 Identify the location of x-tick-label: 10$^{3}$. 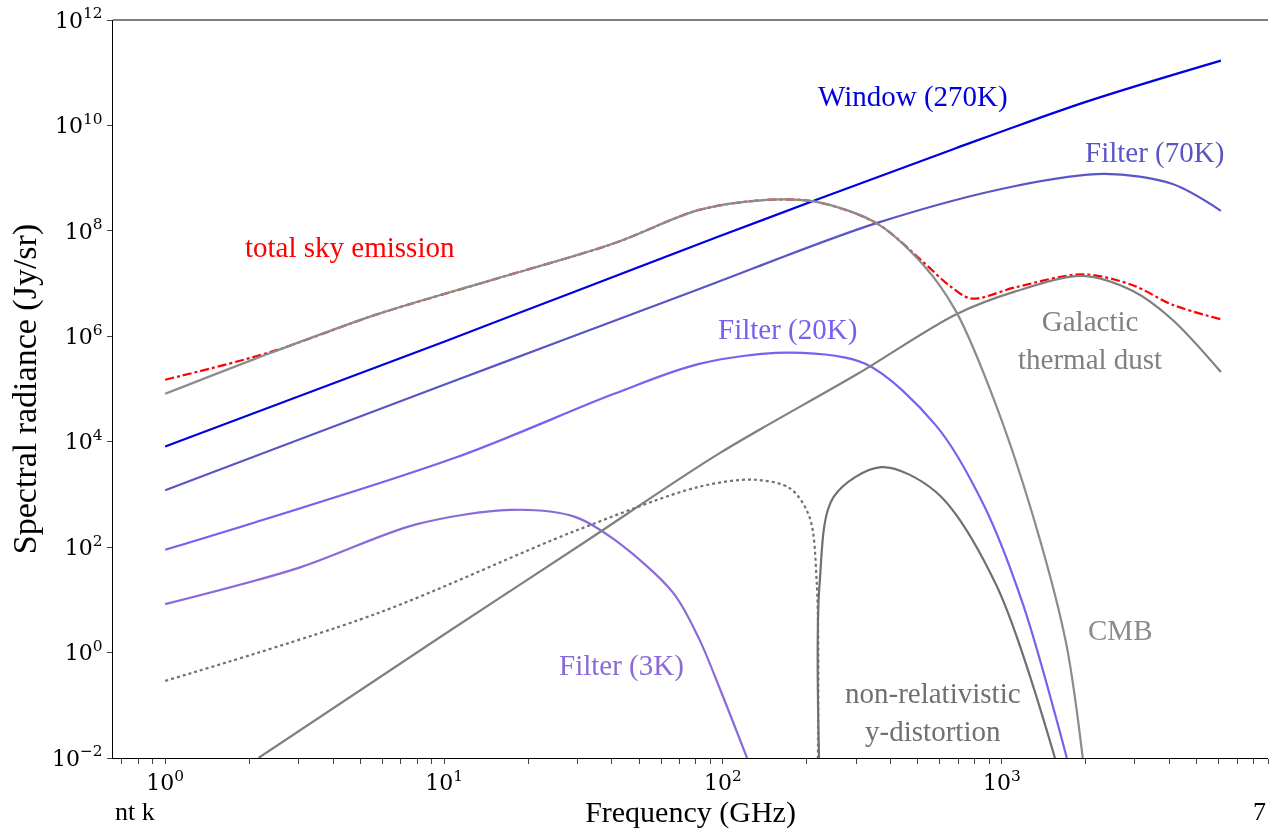
(1001, 781).